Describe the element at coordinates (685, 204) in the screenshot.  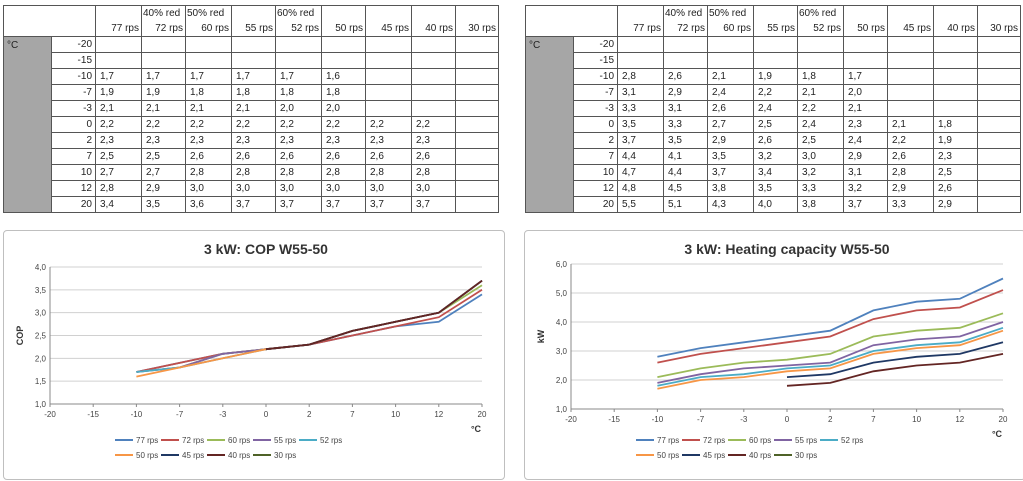
I see `value-cell: 5,1` at that location.